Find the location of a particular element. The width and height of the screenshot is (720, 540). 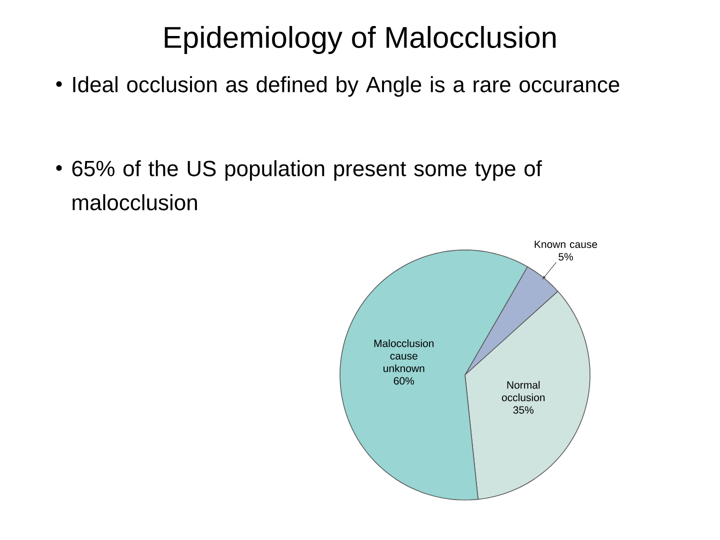

data-label: 5% is located at coordinates (565, 257).